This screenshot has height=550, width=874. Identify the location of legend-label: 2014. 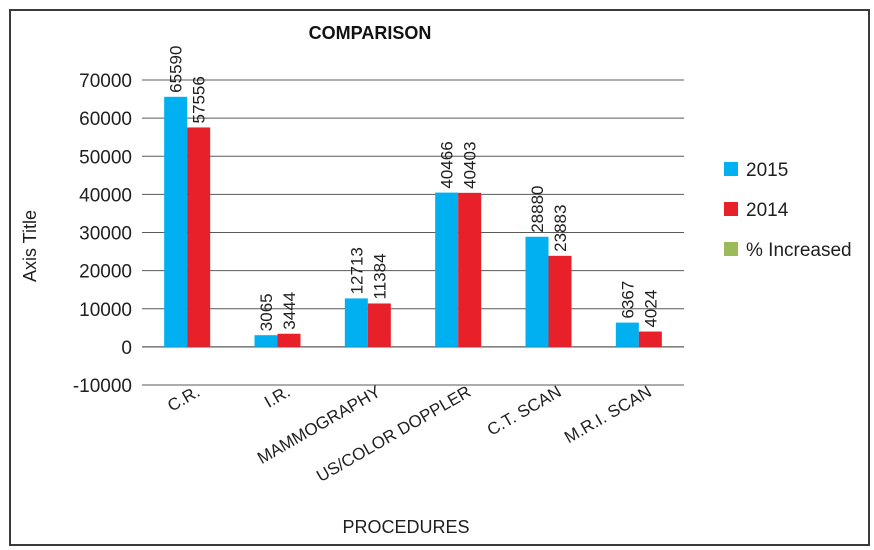
(767, 210).